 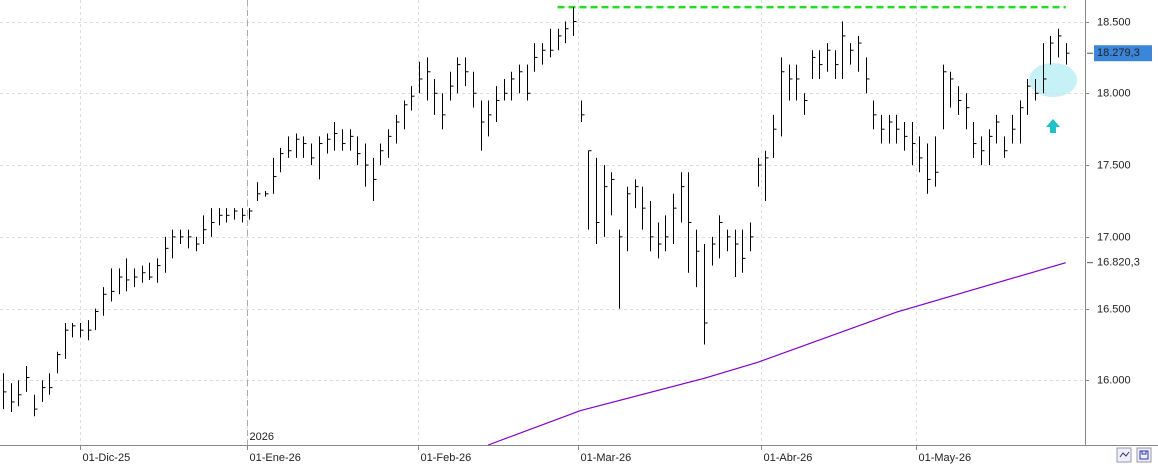 What do you see at coordinates (262, 437) in the screenshot?
I see `year-label: 2026` at bounding box center [262, 437].